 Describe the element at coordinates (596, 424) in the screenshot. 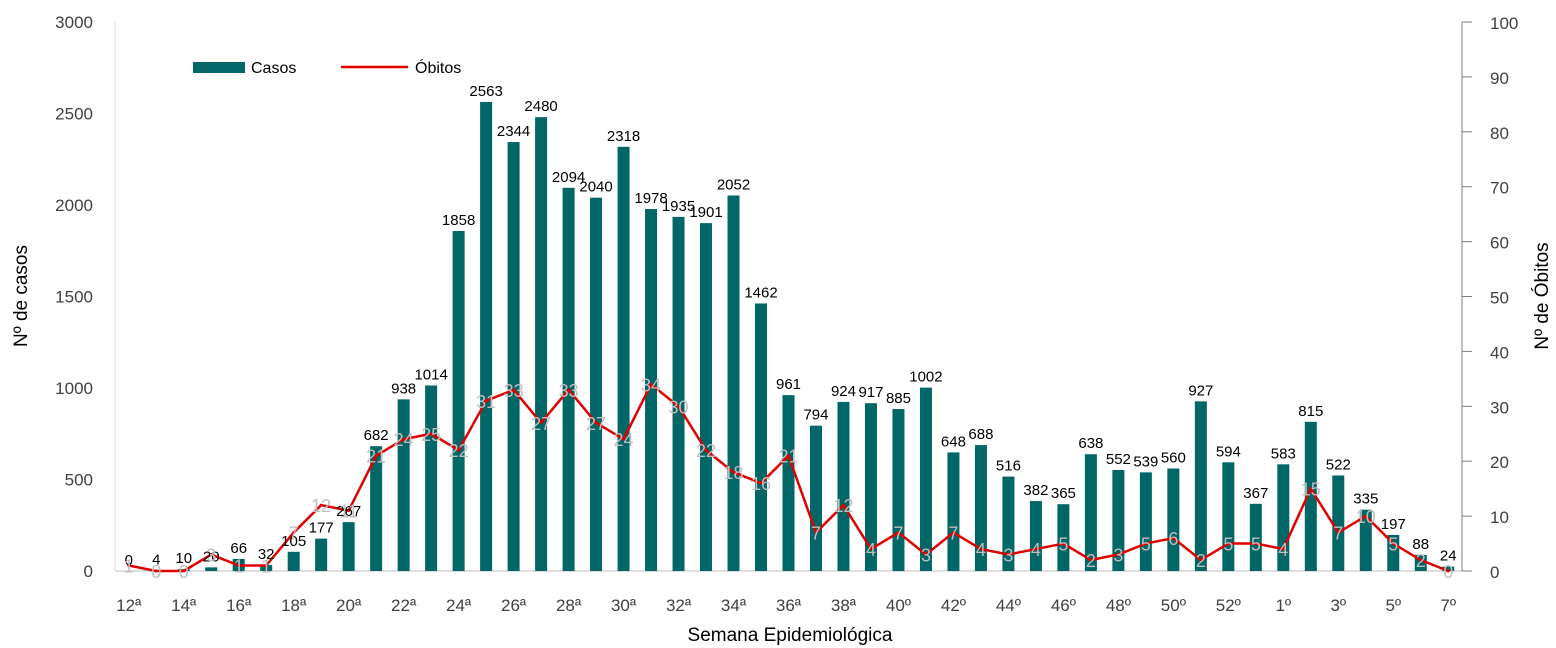

I see `line-data-label: 27` at that location.